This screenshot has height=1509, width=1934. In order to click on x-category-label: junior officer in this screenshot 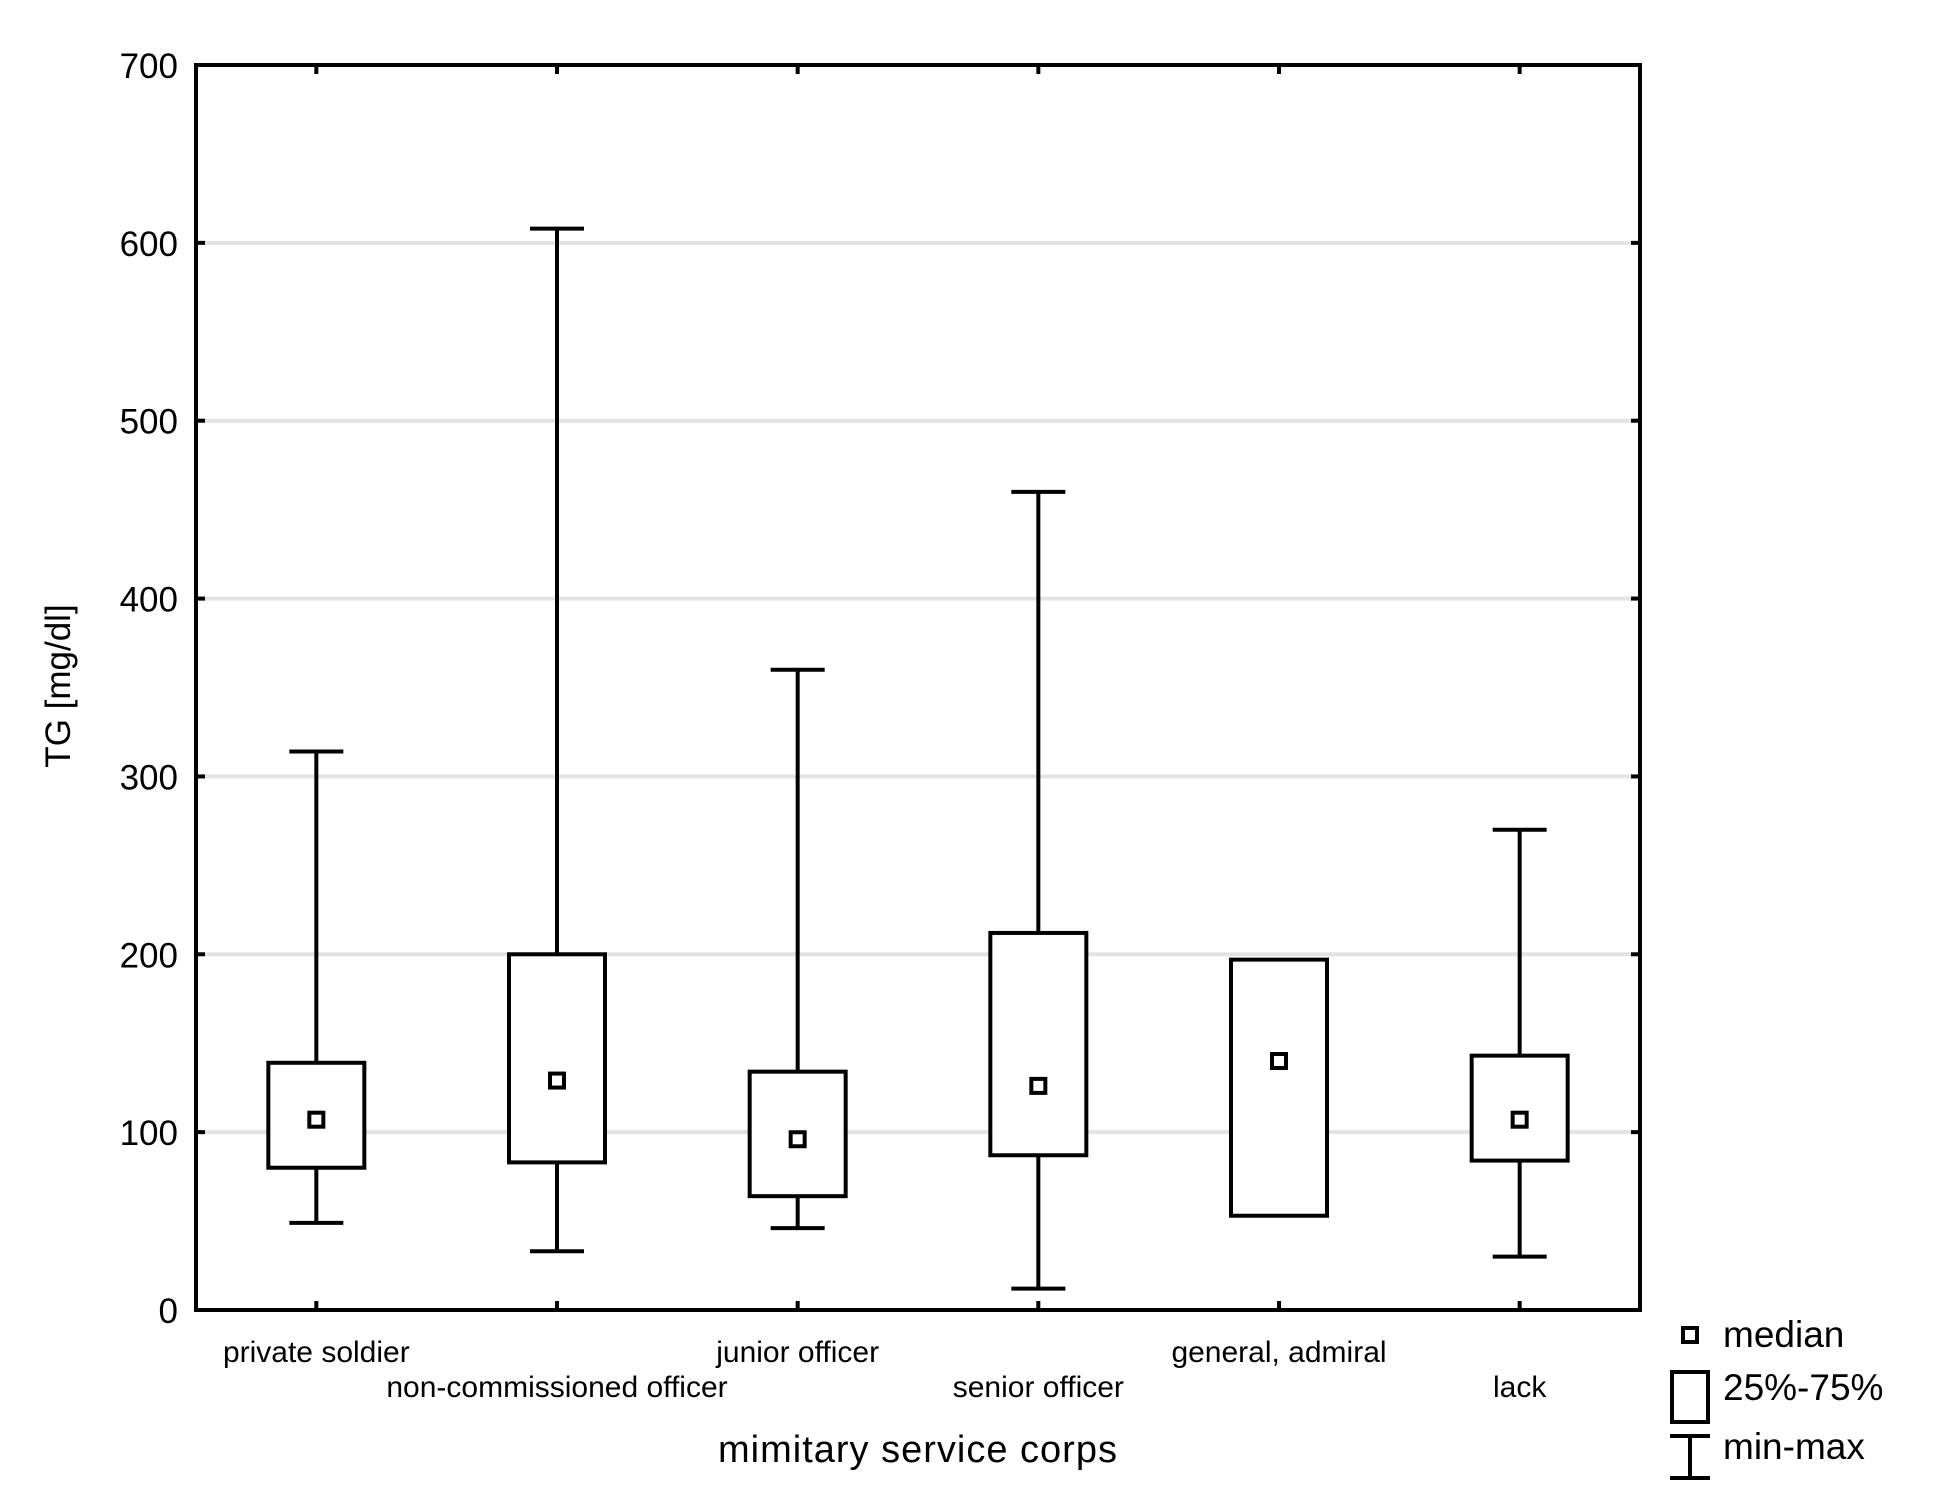, I will do `click(797, 1352)`.